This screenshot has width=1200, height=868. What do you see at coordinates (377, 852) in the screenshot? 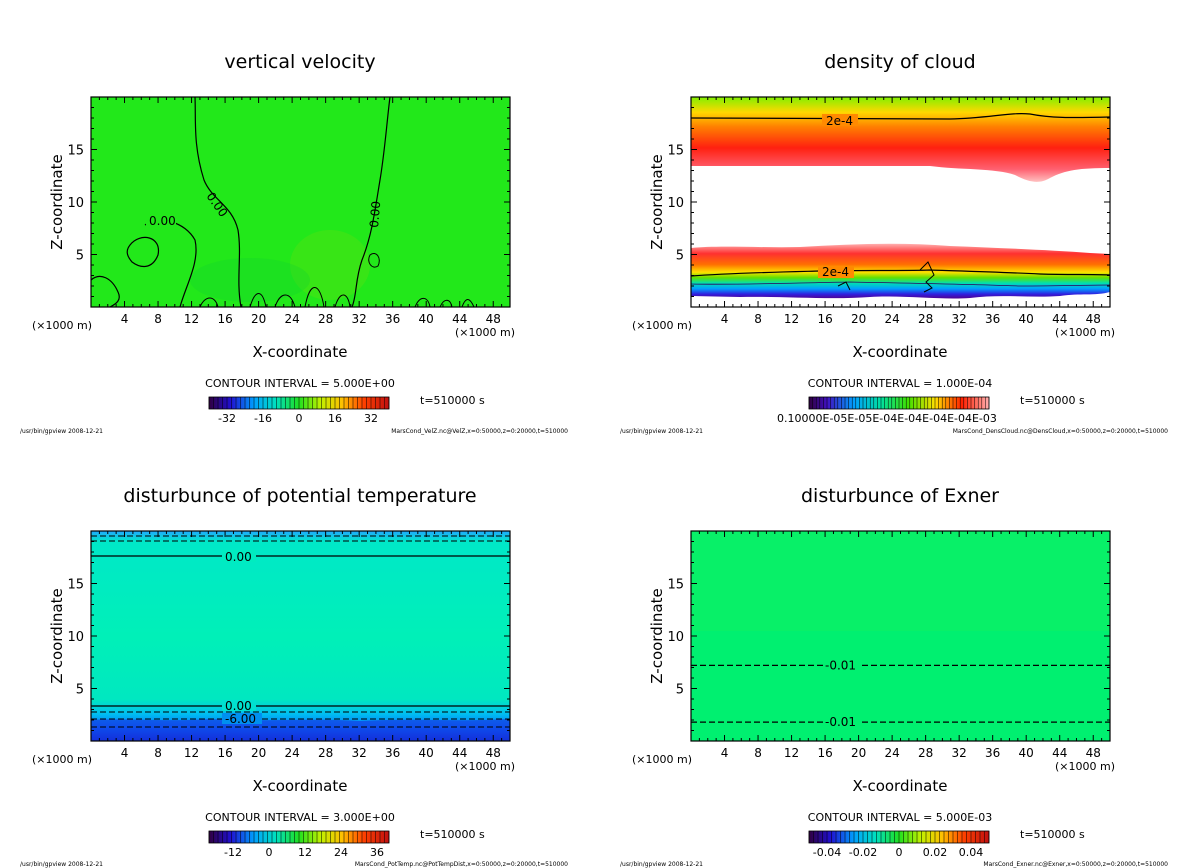
I see `colorbar-label: 36` at bounding box center [377, 852].